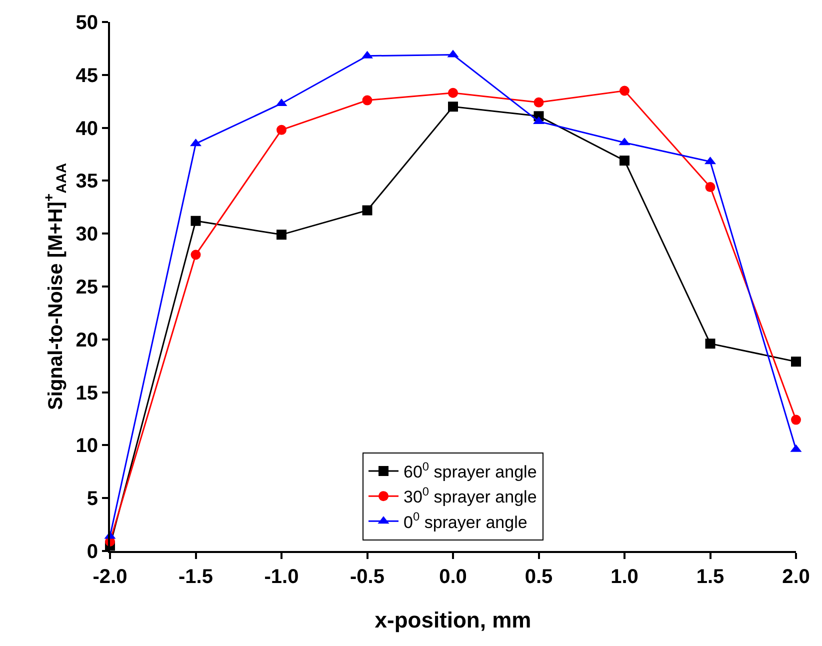 The width and height of the screenshot is (822, 646). What do you see at coordinates (87, 446) in the screenshot?
I see `y-tick-label: 10` at bounding box center [87, 446].